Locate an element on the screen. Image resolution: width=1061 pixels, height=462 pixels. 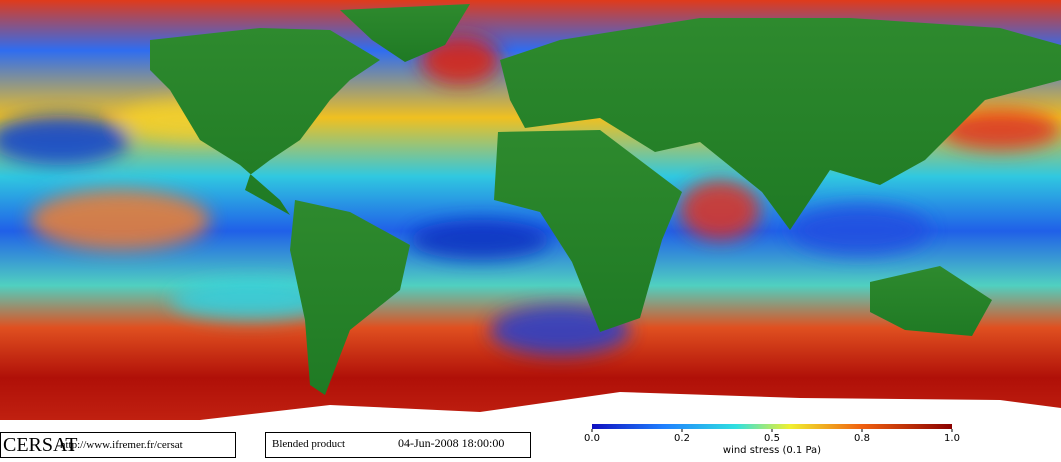
timestamp: 04-Jun-2008 18:00:00 is located at coordinates (451, 443).